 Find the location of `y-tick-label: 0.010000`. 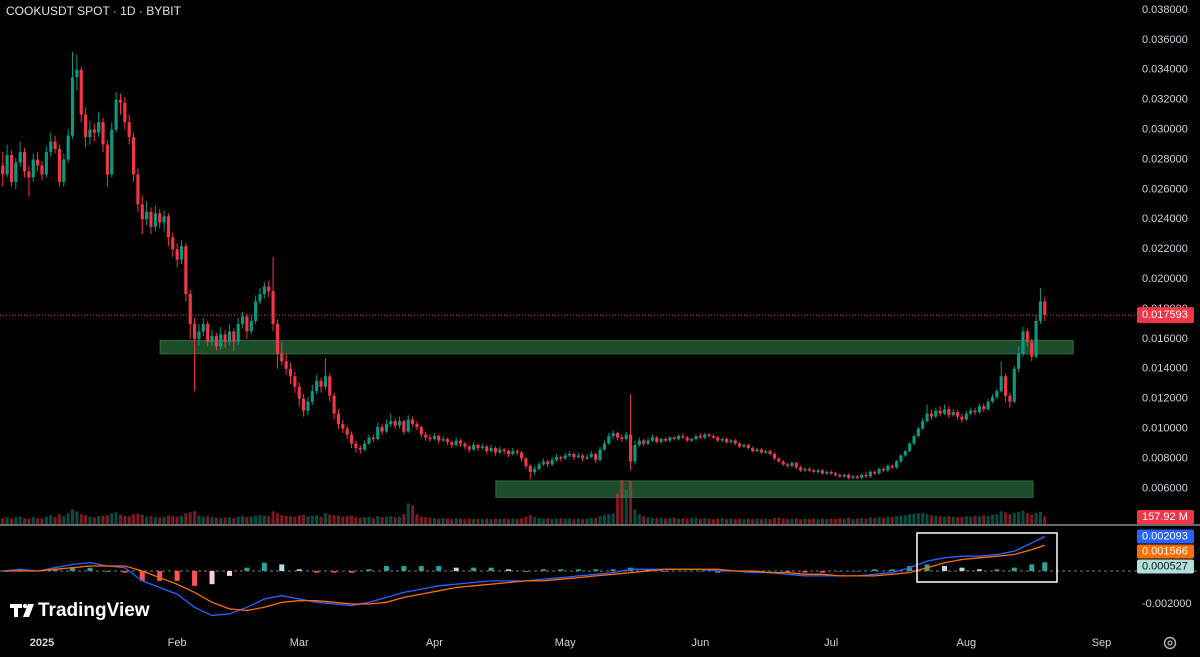

y-tick-label: 0.010000 is located at coordinates (1165, 428).